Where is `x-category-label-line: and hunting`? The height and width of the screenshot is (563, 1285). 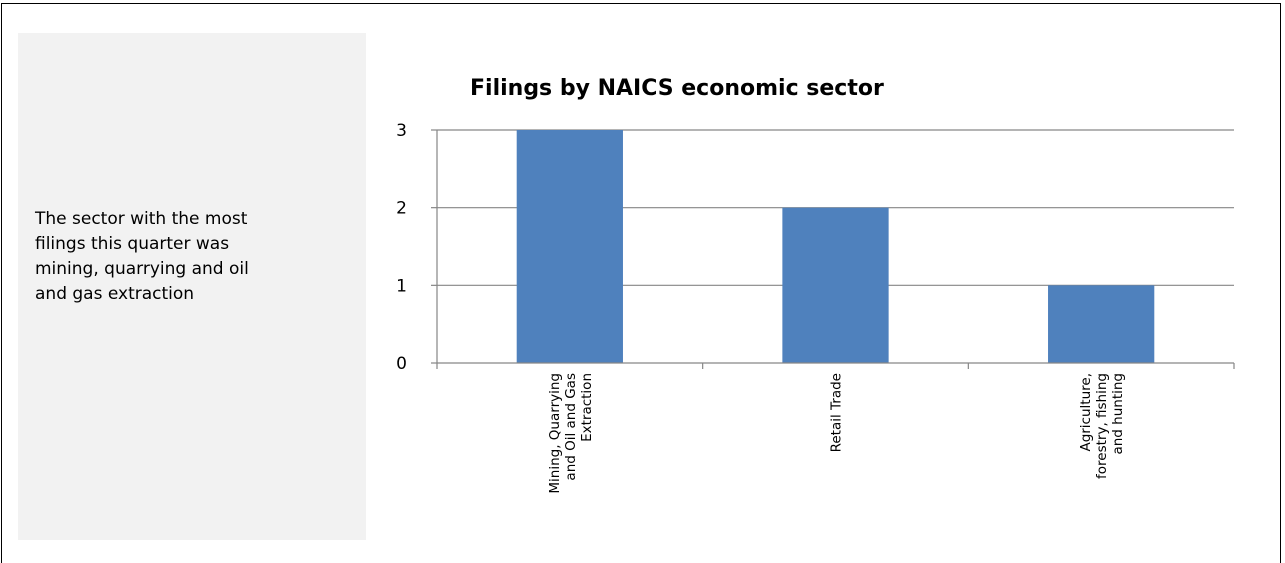 x-category-label-line: and hunting is located at coordinates (1118, 414).